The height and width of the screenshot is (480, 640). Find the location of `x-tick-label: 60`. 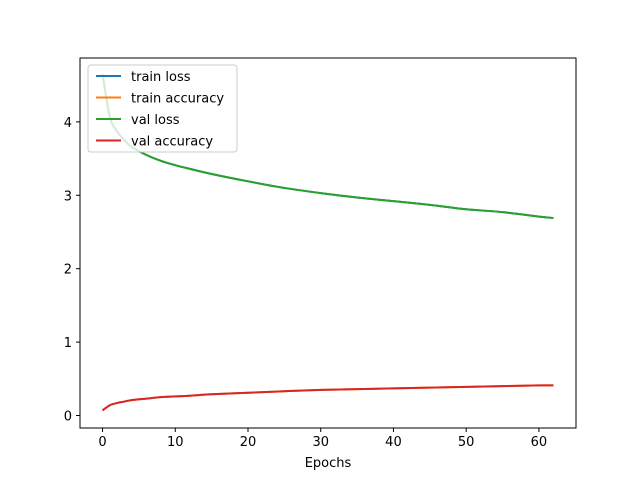

x-tick-label: 60 is located at coordinates (539, 442).